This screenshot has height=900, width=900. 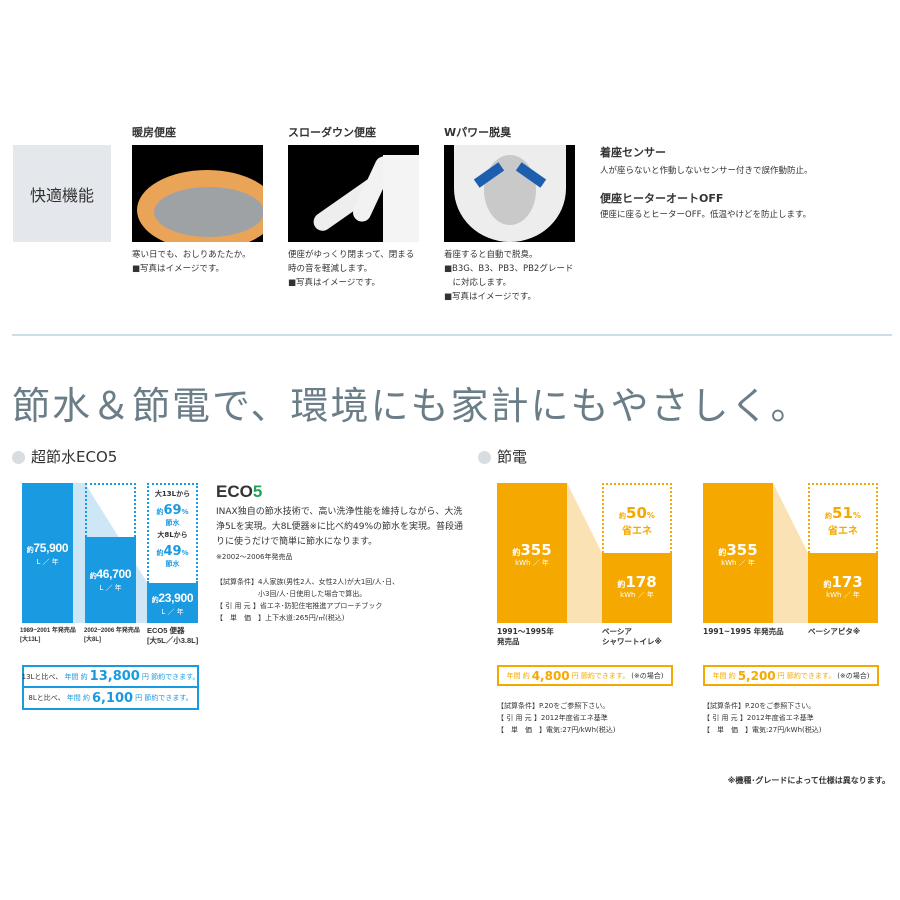 I want to click on power-dotted-box: 約51% 省エネ, so click(x=843, y=518).